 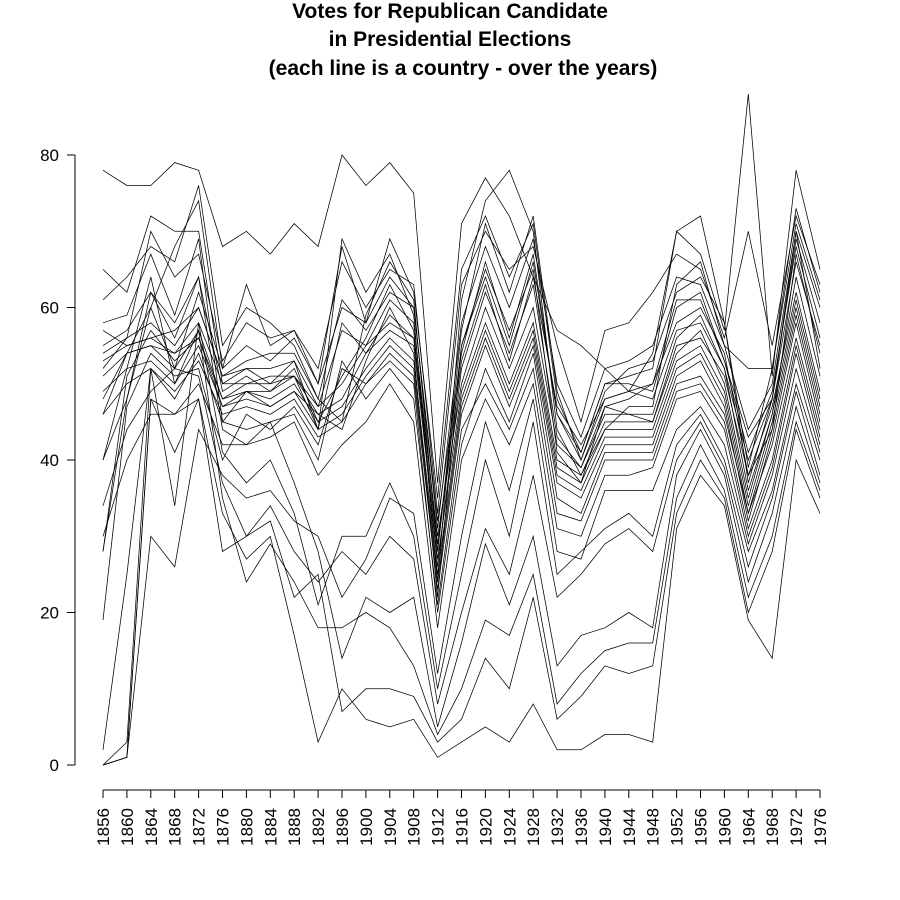 I want to click on x-tick-label: 1912, so click(x=438, y=827).